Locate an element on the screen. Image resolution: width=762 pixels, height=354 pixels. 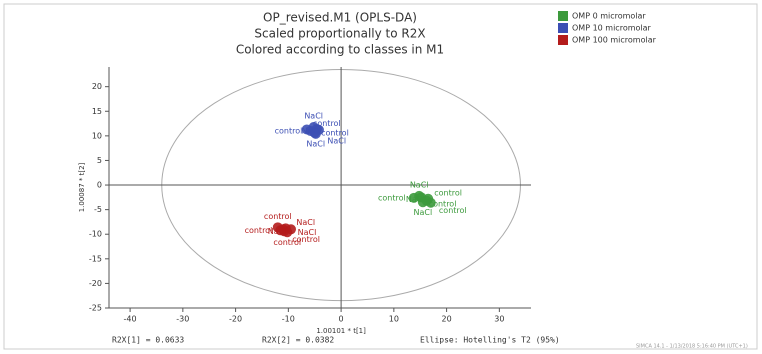
footer-text: R2X[2] = 0.0382 is located at coordinates (298, 340).